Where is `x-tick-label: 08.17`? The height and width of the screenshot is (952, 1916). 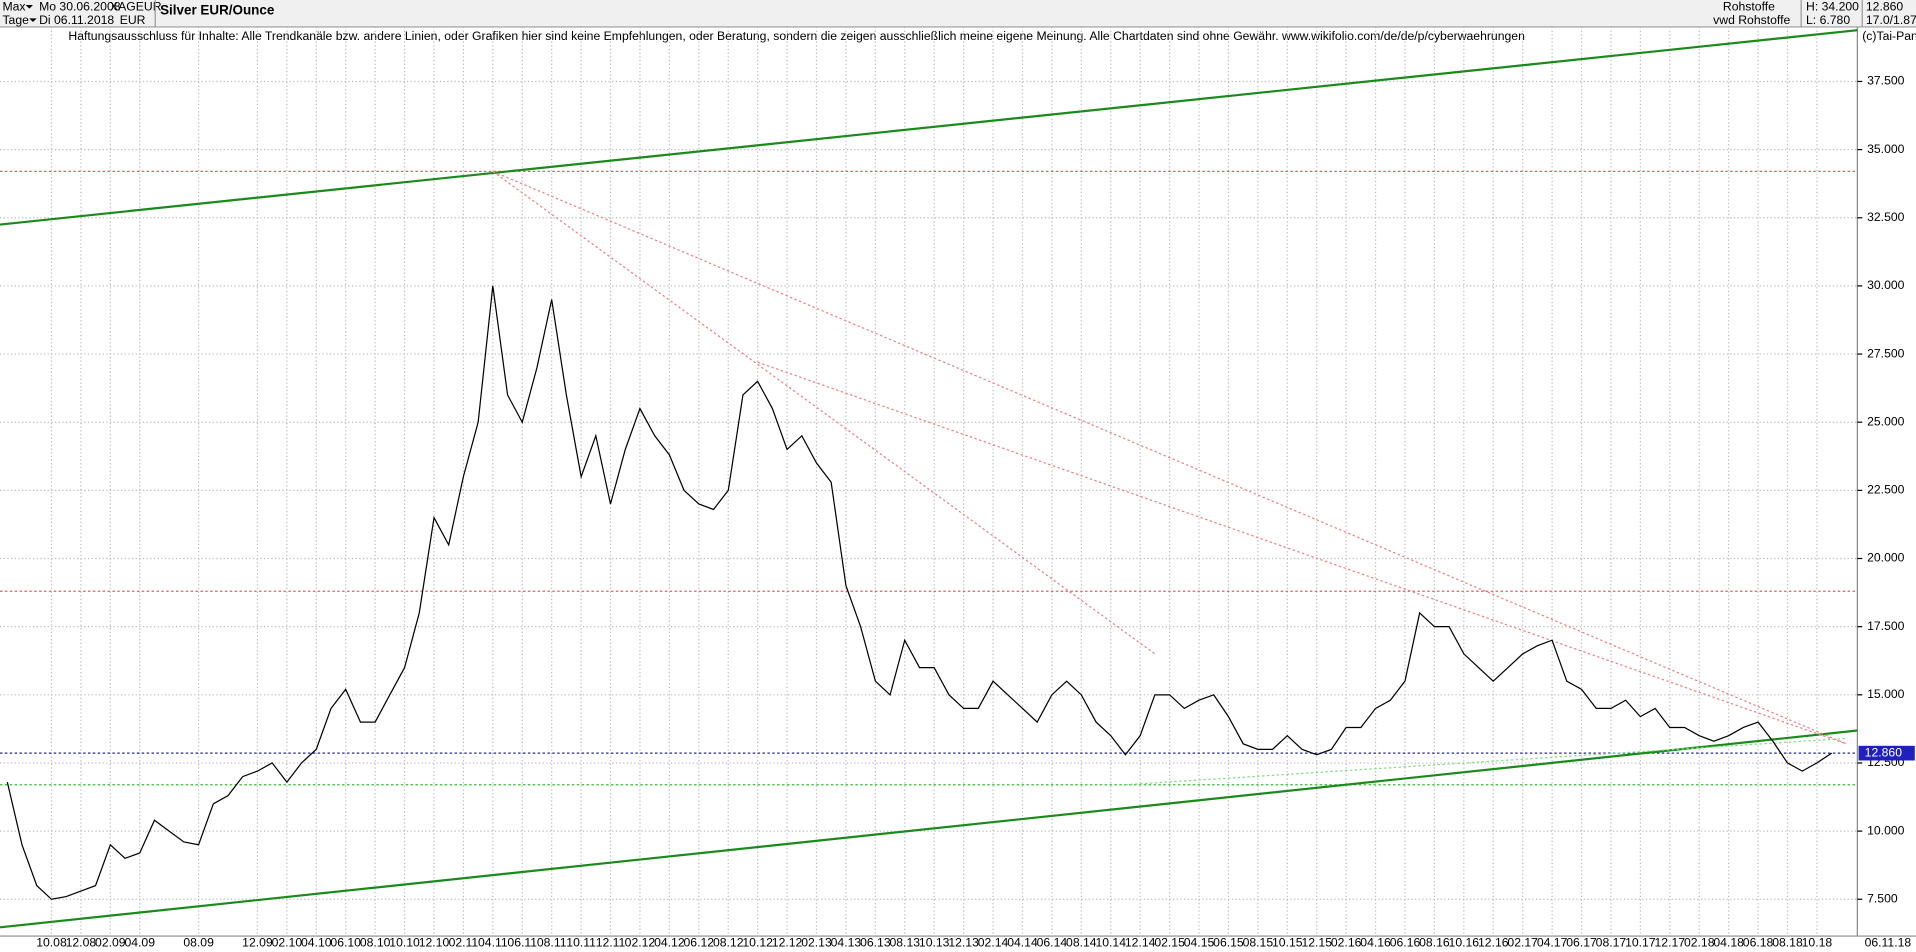
x-tick-label: 08.17 is located at coordinates (1611, 943).